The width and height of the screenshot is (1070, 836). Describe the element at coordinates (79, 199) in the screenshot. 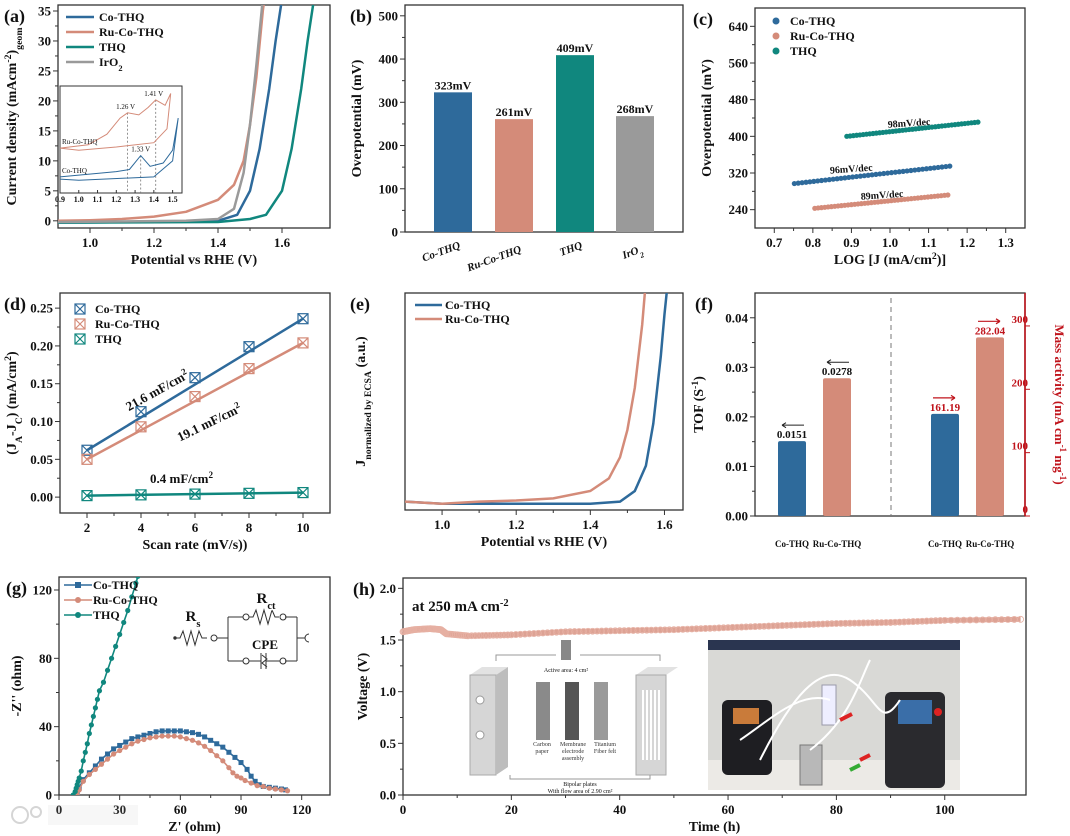

I see `inset-x-tick-label: 1.0` at that location.